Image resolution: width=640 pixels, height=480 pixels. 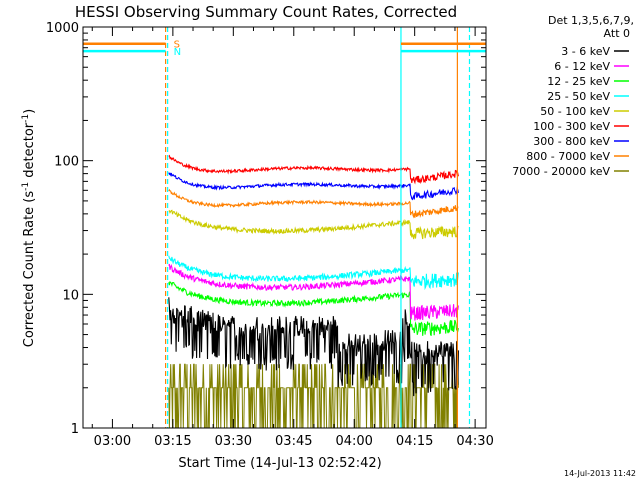 I want to click on legend-label: 300 - 800 keV, so click(x=571, y=141).